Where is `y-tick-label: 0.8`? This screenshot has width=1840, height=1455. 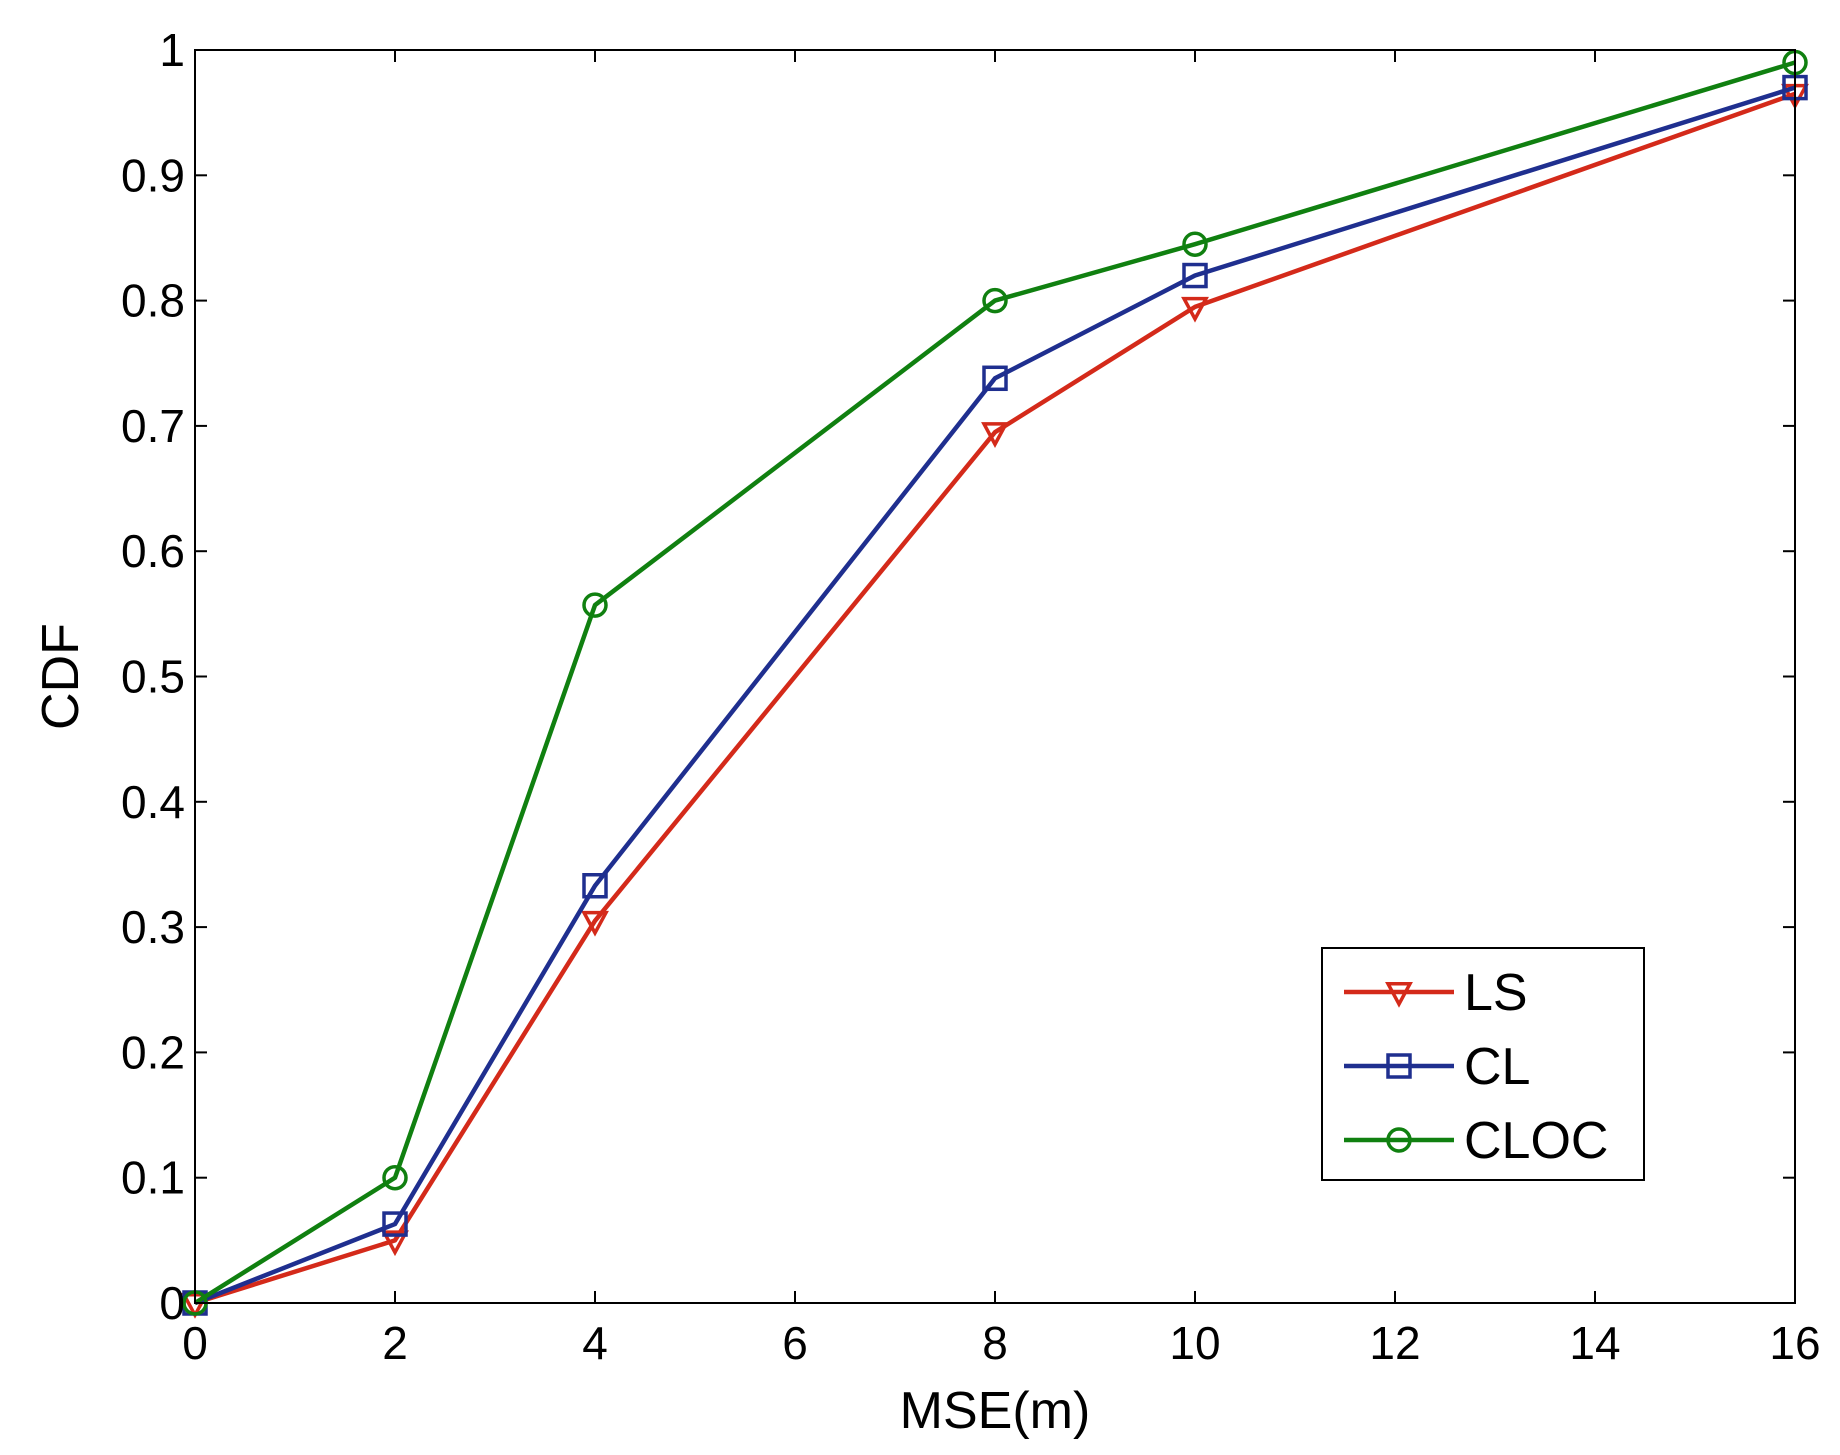
y-tick-label: 0.8 is located at coordinates (153, 301).